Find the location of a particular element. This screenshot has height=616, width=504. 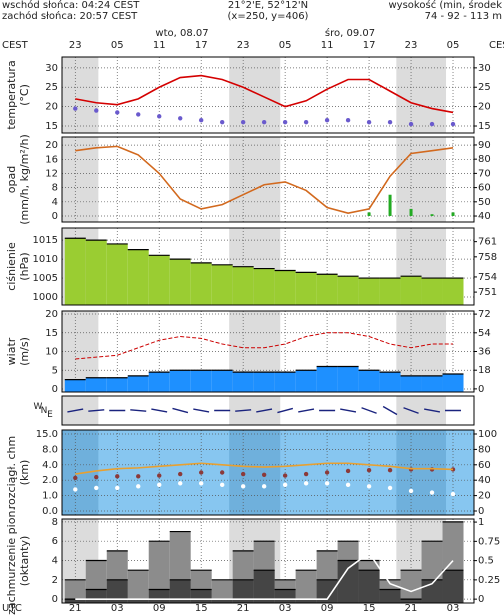

y-tick-label: 30 is located at coordinates (51, 68).